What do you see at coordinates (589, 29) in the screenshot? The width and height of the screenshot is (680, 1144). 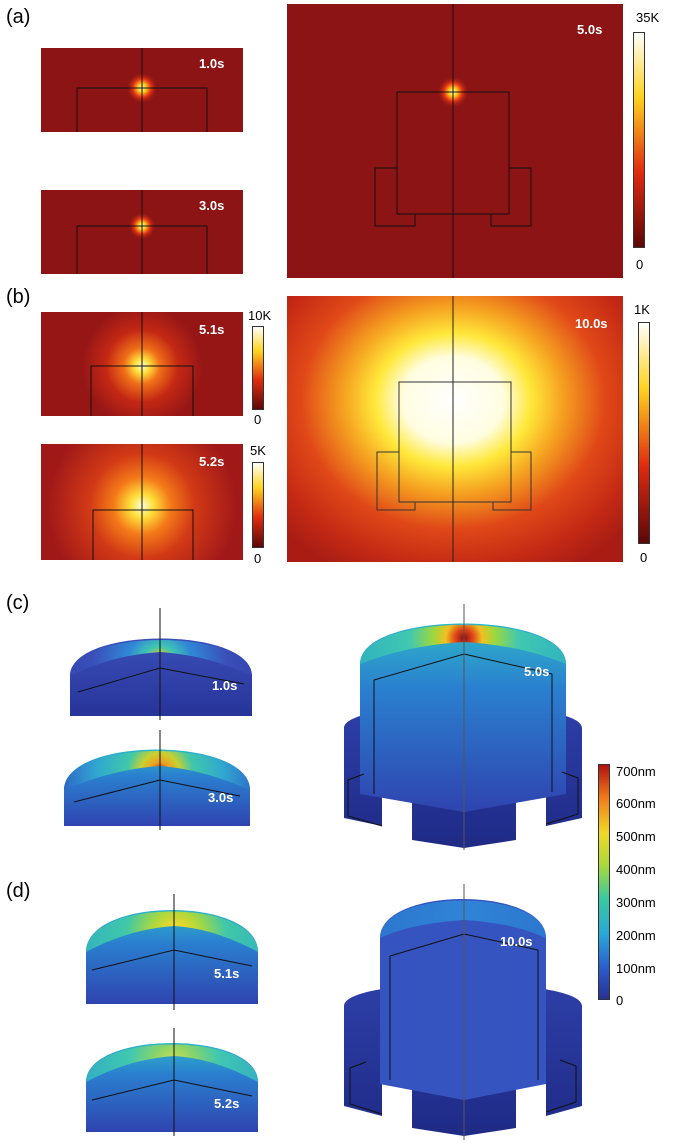 I see `time-label-a-3: 5.0s` at bounding box center [589, 29].